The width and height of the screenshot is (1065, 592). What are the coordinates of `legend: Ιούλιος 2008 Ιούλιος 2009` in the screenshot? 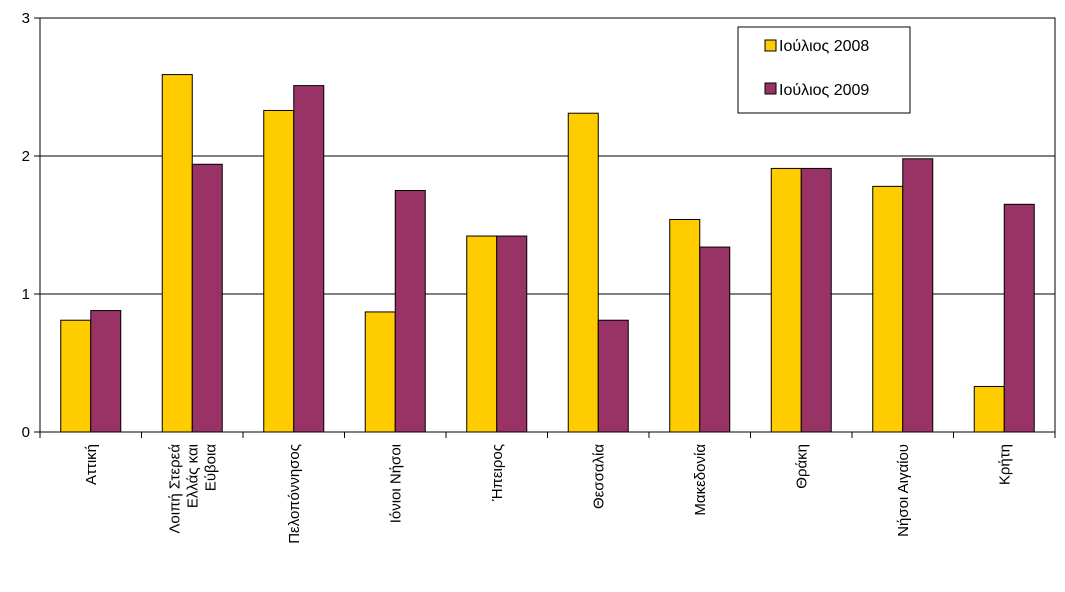 It's located at (824, 70).